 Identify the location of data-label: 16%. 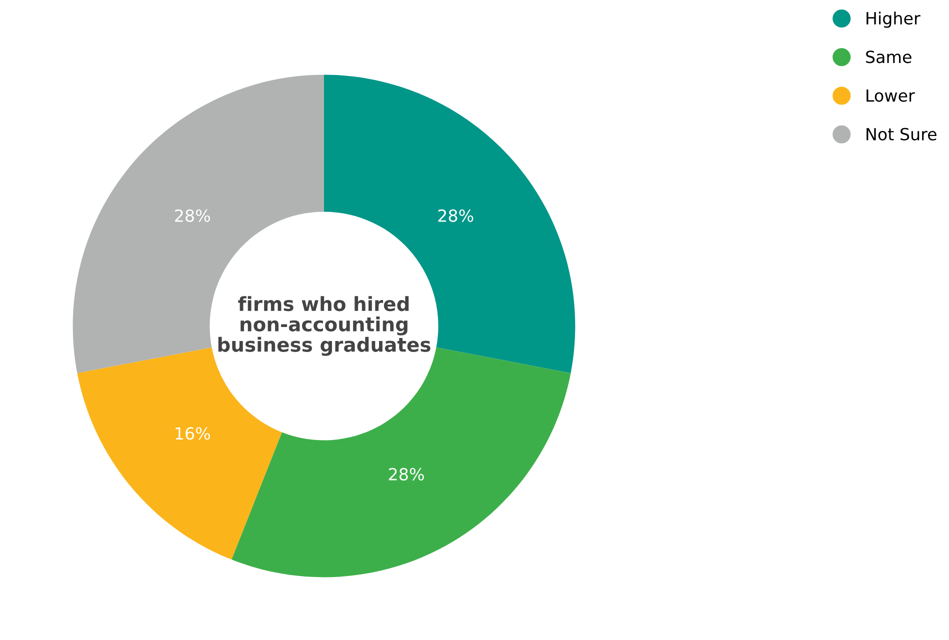
(193, 433).